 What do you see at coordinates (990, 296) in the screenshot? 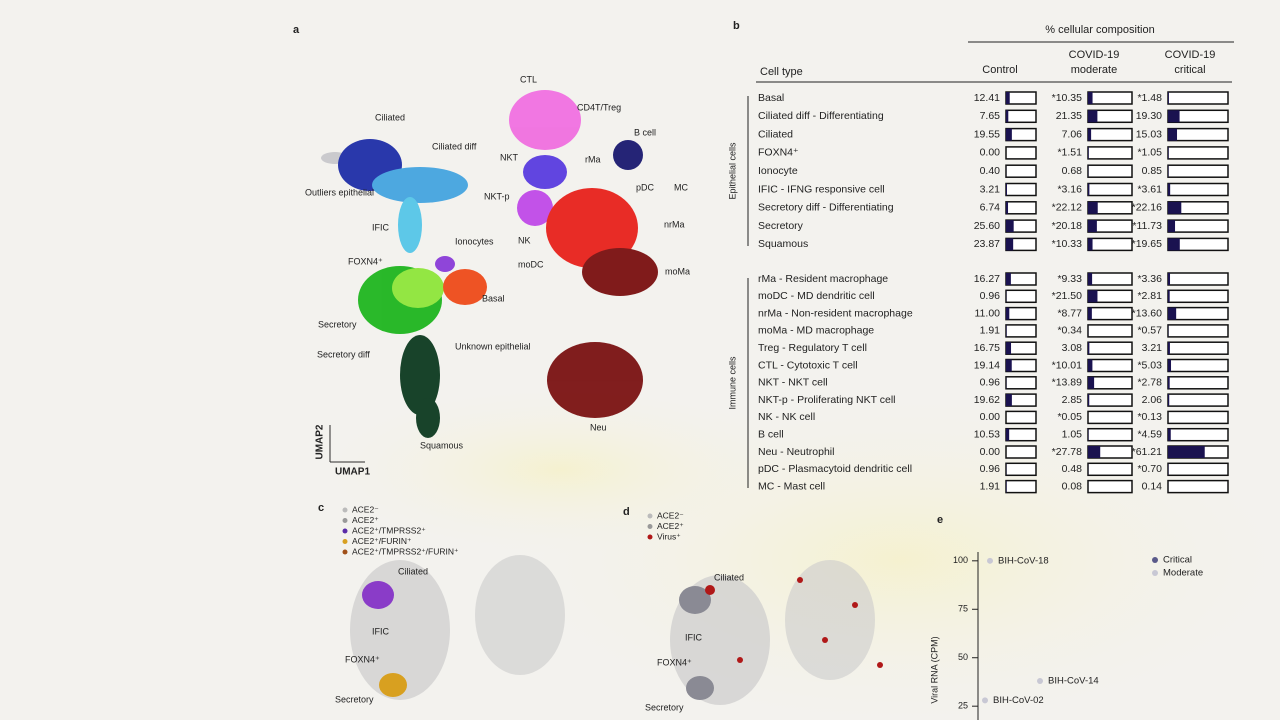
I see `percent-value: 0.96` at bounding box center [990, 296].